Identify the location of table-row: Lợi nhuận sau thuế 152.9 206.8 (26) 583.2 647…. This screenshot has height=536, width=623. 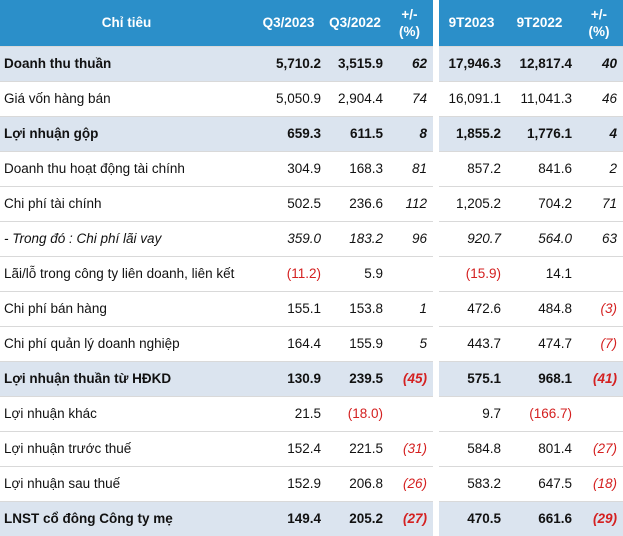
(311, 483).